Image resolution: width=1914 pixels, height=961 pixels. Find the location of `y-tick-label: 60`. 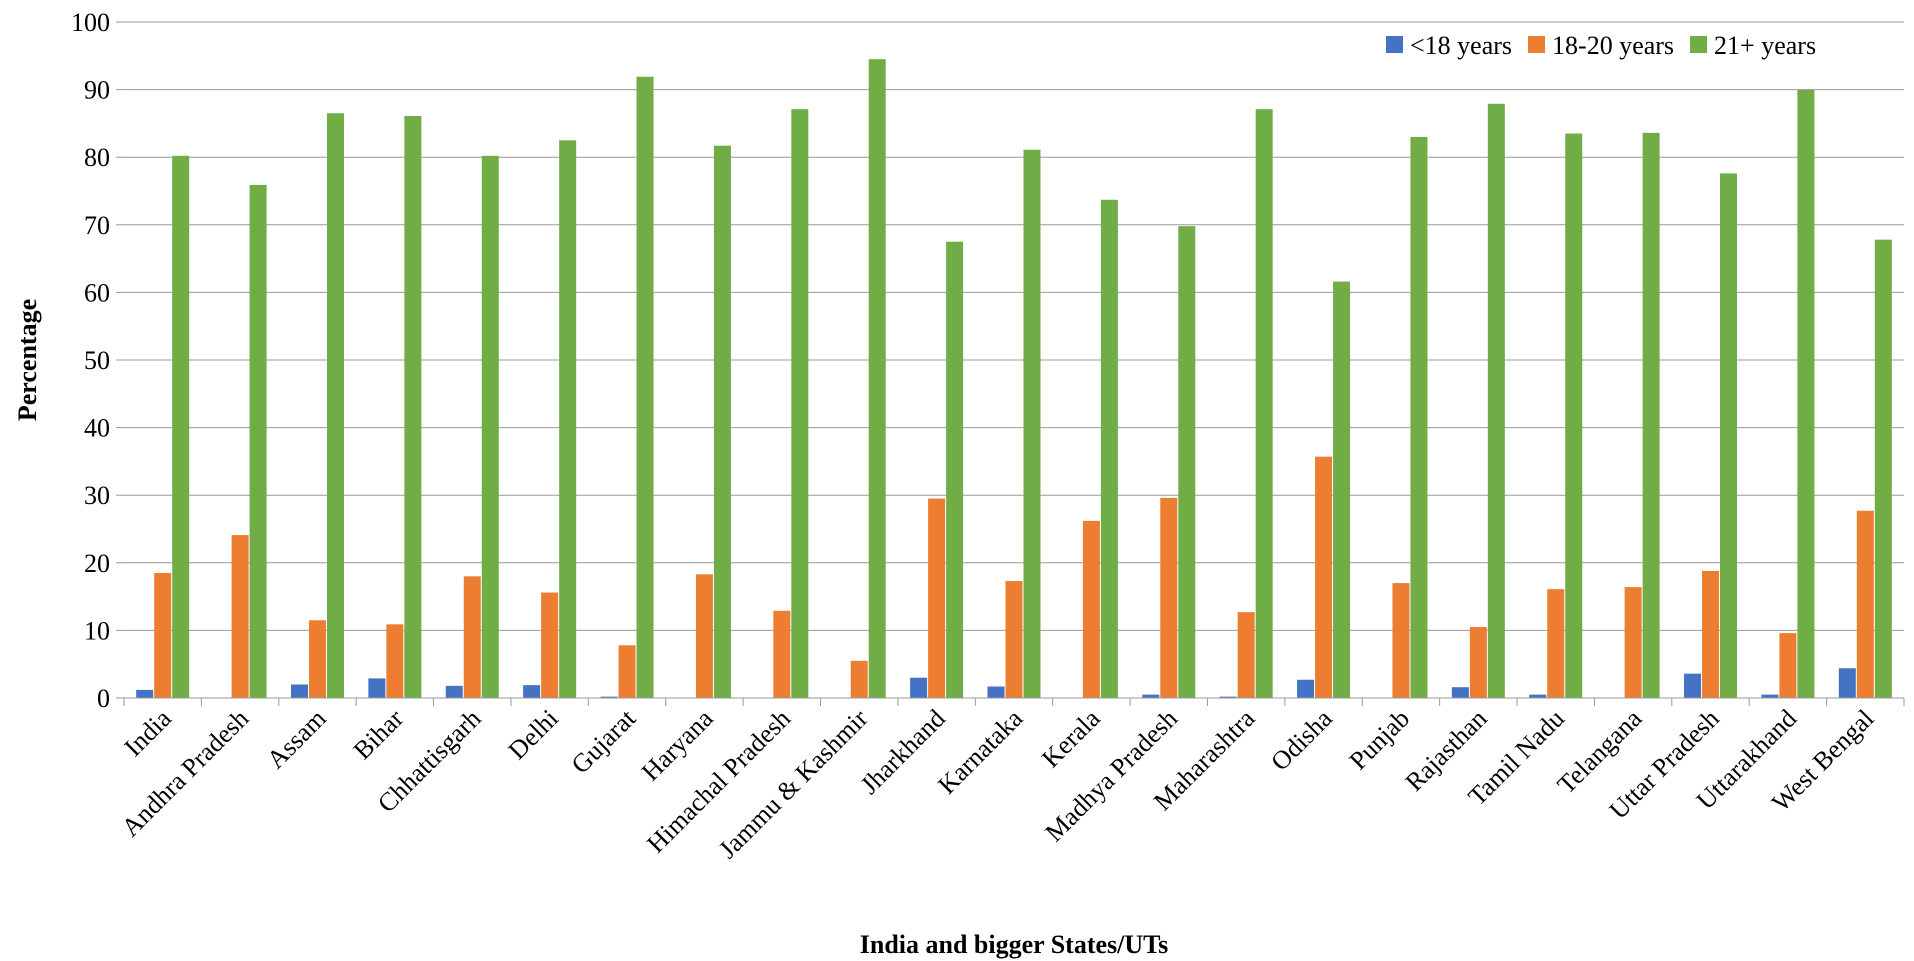

y-tick-label: 60 is located at coordinates (97, 292).